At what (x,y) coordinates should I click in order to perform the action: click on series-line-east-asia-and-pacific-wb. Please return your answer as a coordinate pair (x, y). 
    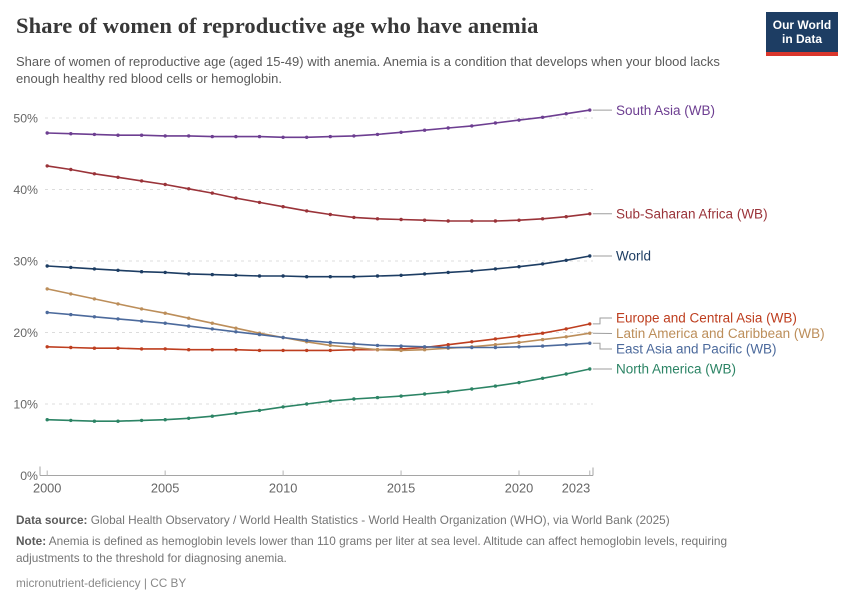
    Looking at the image, I should click on (318, 330).